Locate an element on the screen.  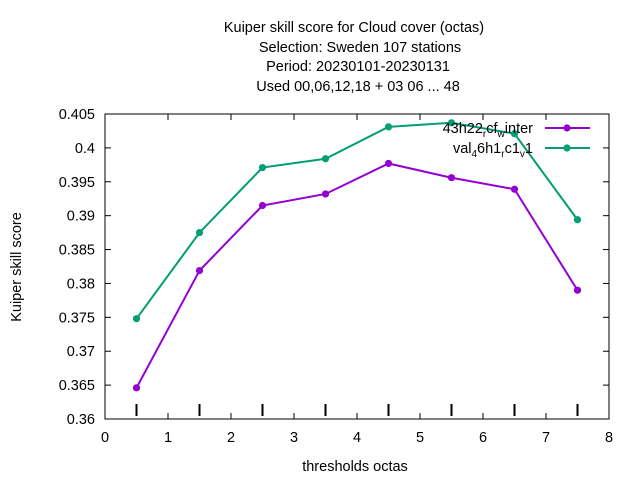
y-tick-label-7: 0.395 is located at coordinates (77, 183).